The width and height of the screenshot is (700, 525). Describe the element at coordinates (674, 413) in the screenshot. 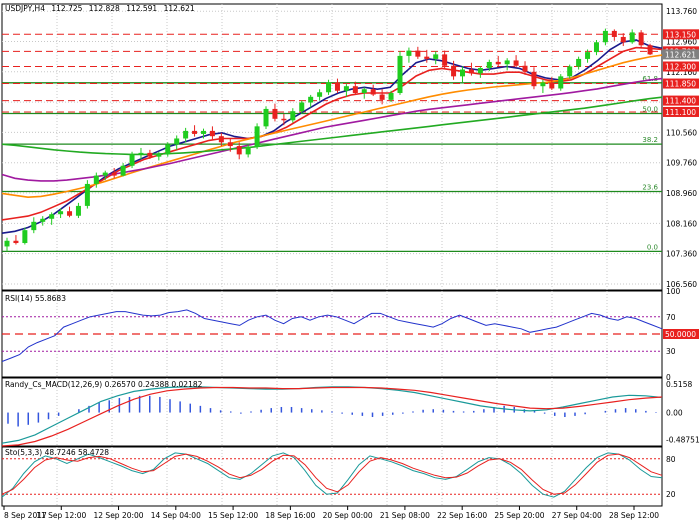

I see `macd-tick-label: 0.00` at that location.